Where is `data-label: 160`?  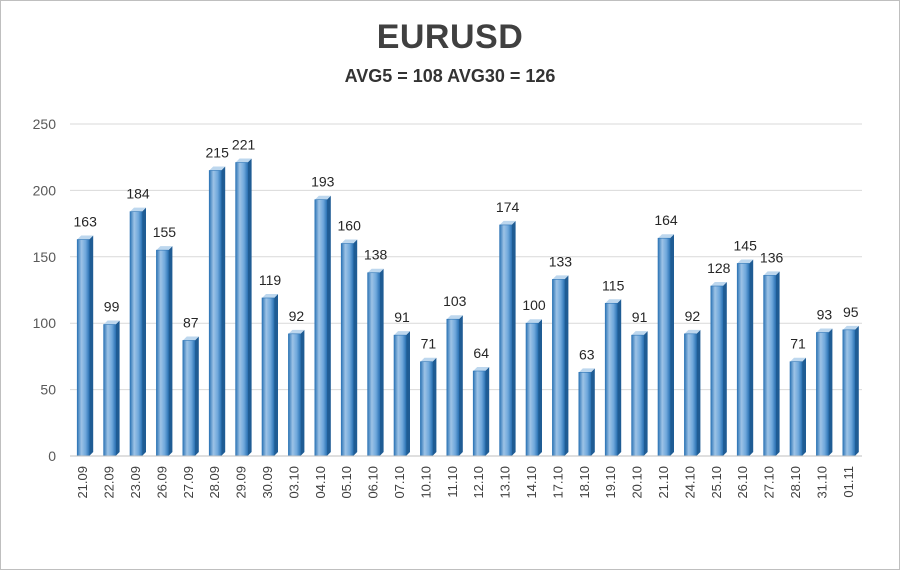 data-label: 160 is located at coordinates (350, 226).